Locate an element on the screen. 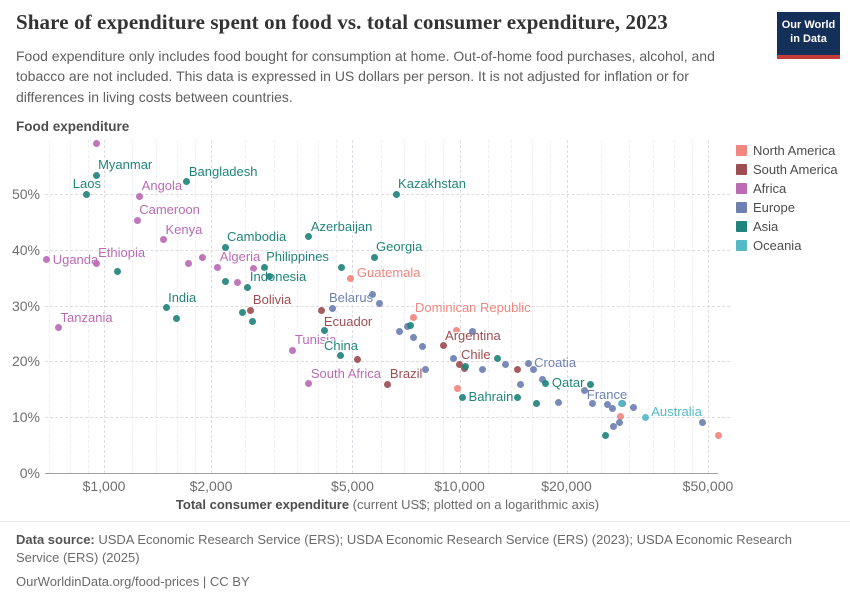  country-label: Chile is located at coordinates (476, 354).